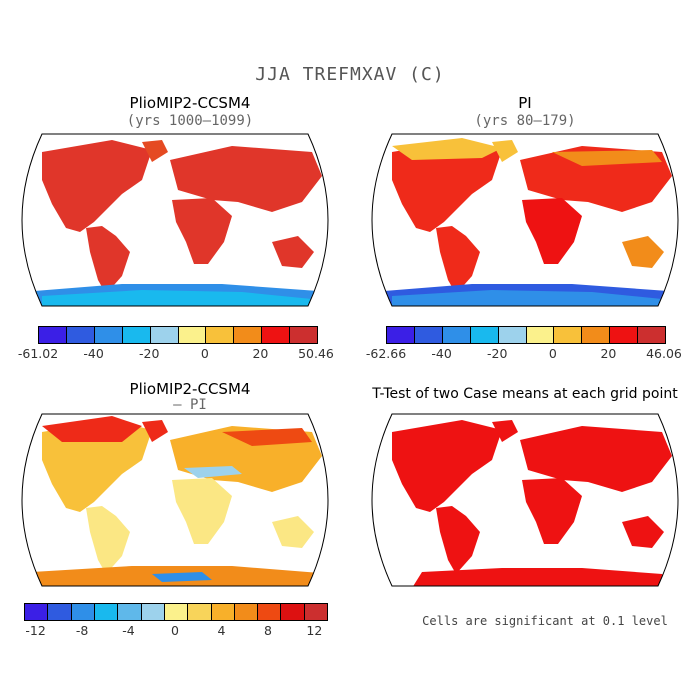 The height and width of the screenshot is (700, 700). Describe the element at coordinates (128, 630) in the screenshot. I see `colorbar-tick-label: -4` at that location.